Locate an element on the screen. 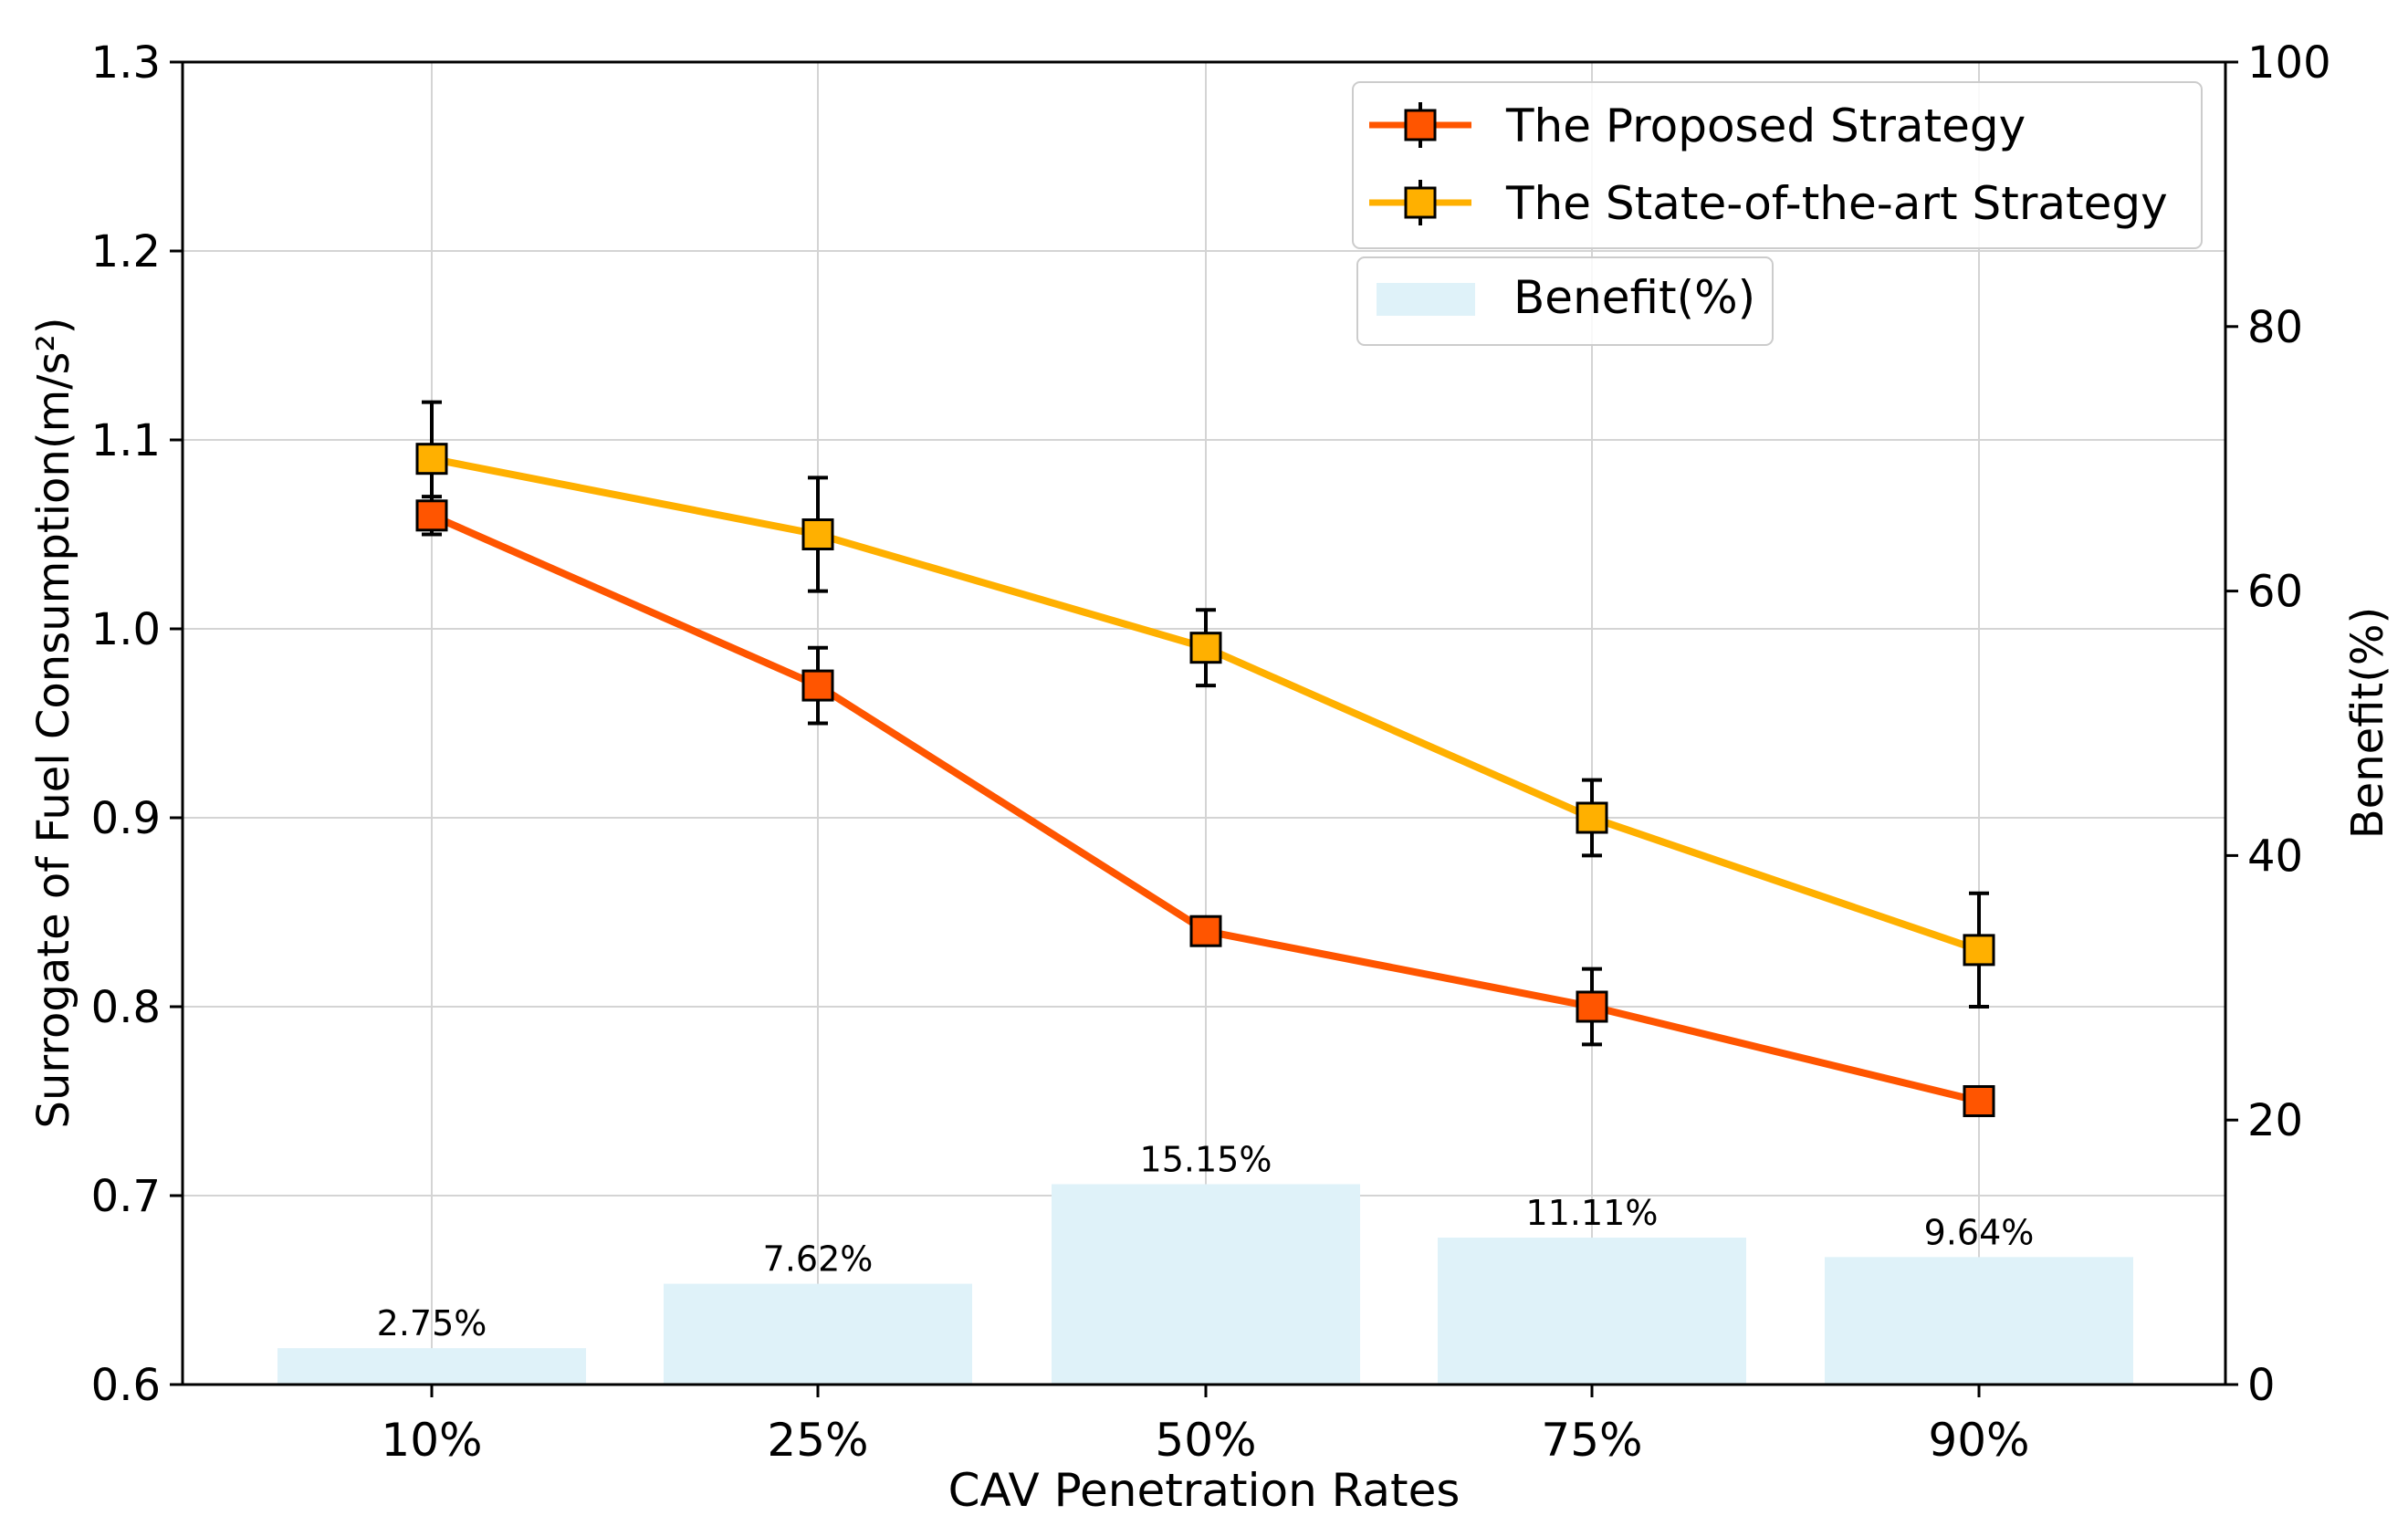 The height and width of the screenshot is (1526, 2408). y-tick-label: 1.1 is located at coordinates (126, 440).